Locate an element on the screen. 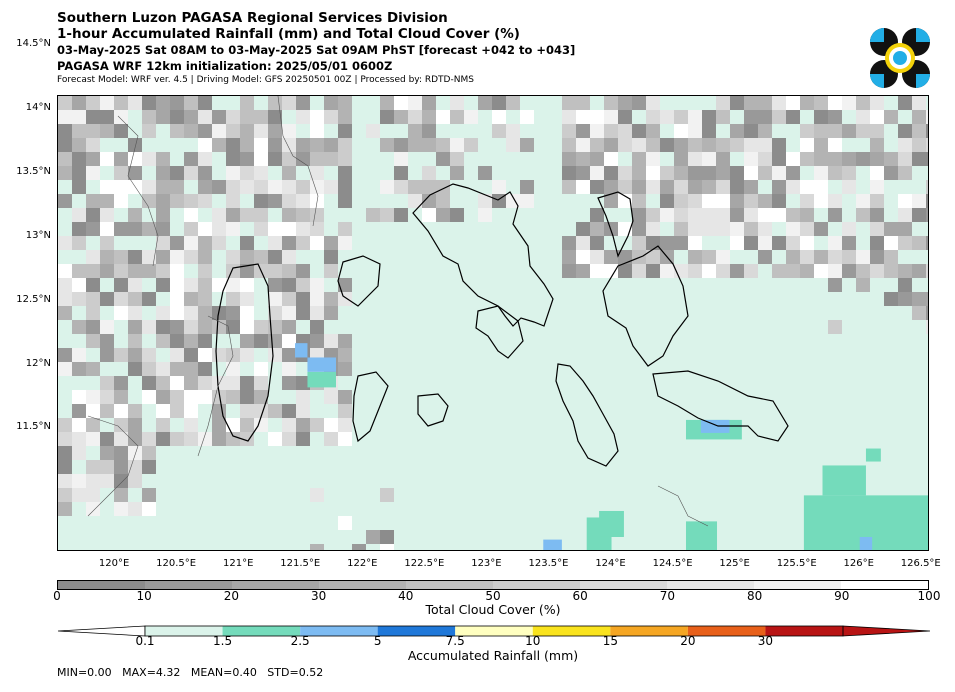  rain-tick-label: 1.5 is located at coordinates (223, 641).